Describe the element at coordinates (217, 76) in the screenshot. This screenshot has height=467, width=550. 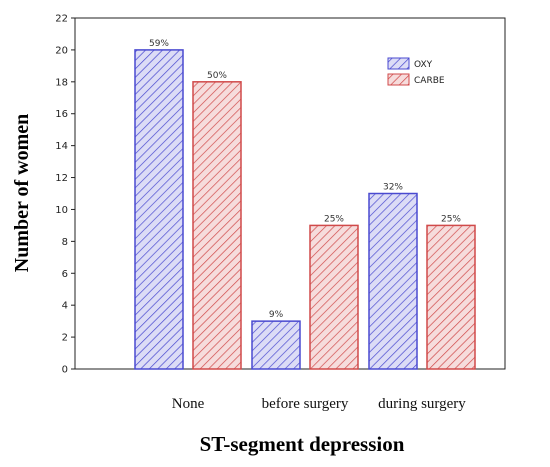
I see `data-label-carbe-0: 50%` at that location.